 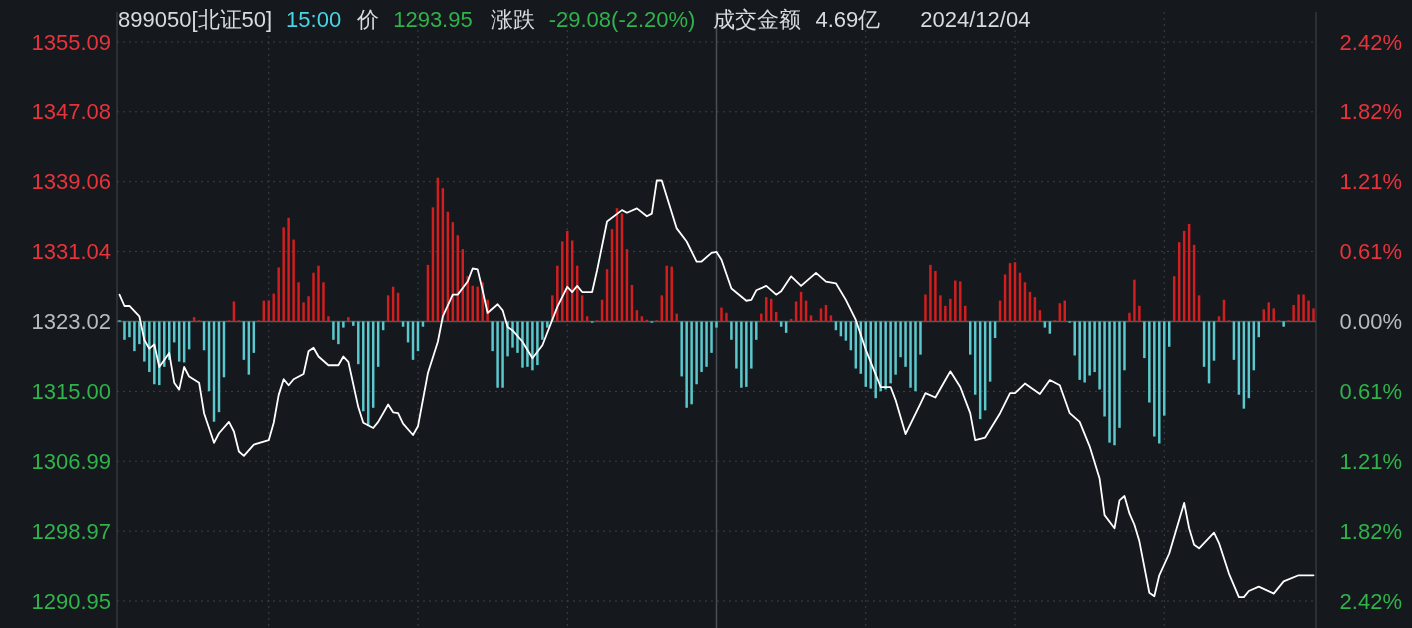 What do you see at coordinates (1370, 532) in the screenshot?
I see `y2-tick-label: 1.82%` at bounding box center [1370, 532].